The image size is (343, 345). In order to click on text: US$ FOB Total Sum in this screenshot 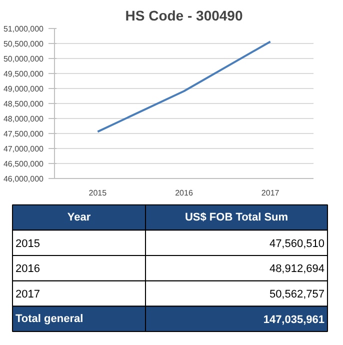, I will do `click(236, 218)`.